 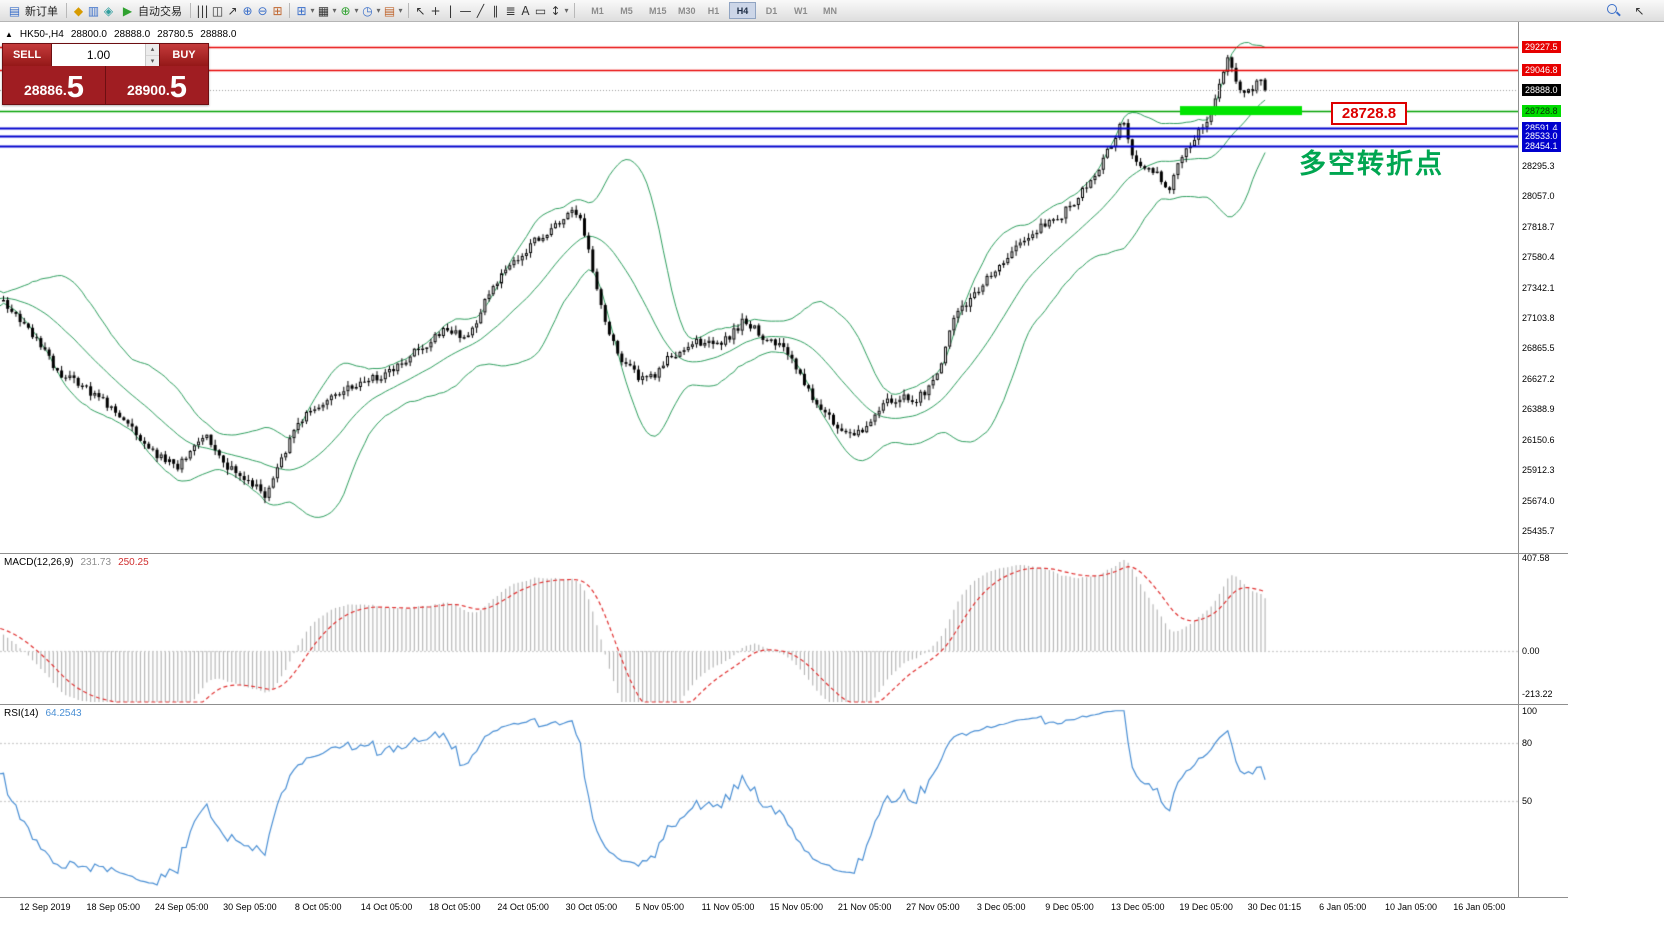 What do you see at coordinates (127, 10) in the screenshot?
I see `autotrading-icon: ▶` at bounding box center [127, 10].